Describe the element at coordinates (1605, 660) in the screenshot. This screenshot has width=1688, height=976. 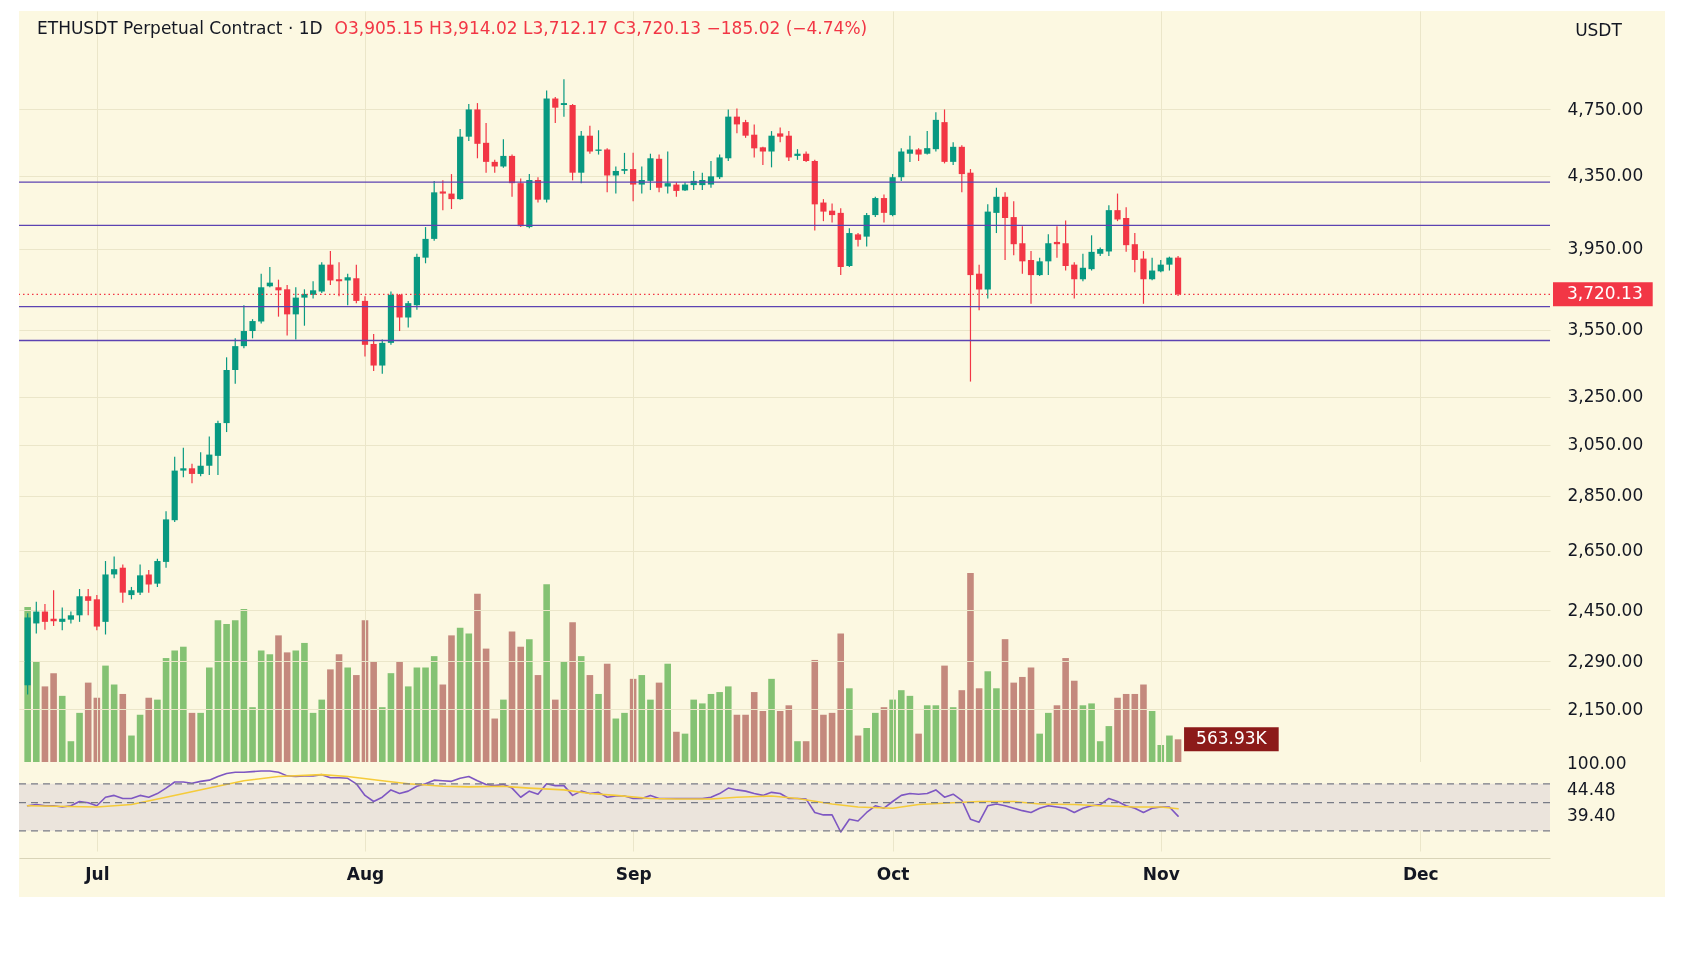
I see `y-tick-label: 2,290.00` at that location.